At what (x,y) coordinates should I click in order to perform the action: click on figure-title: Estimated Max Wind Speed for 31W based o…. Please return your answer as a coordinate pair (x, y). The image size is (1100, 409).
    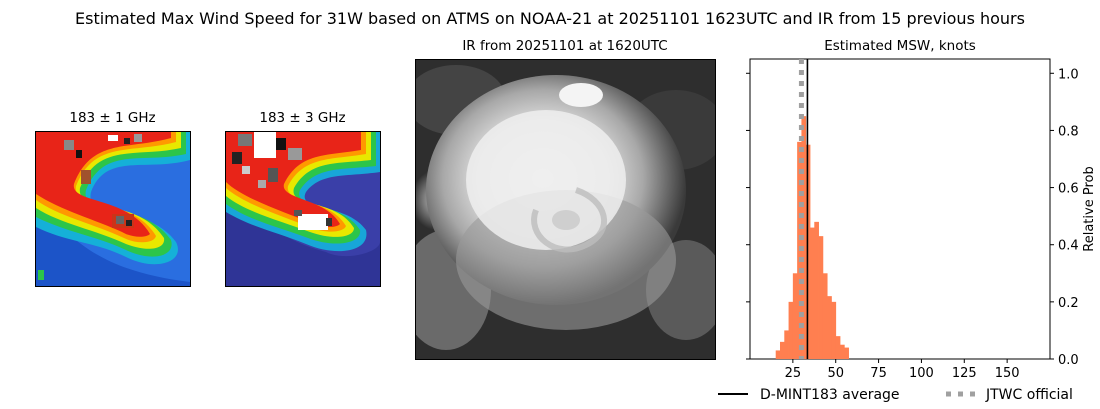
    Looking at the image, I should click on (550, 18).